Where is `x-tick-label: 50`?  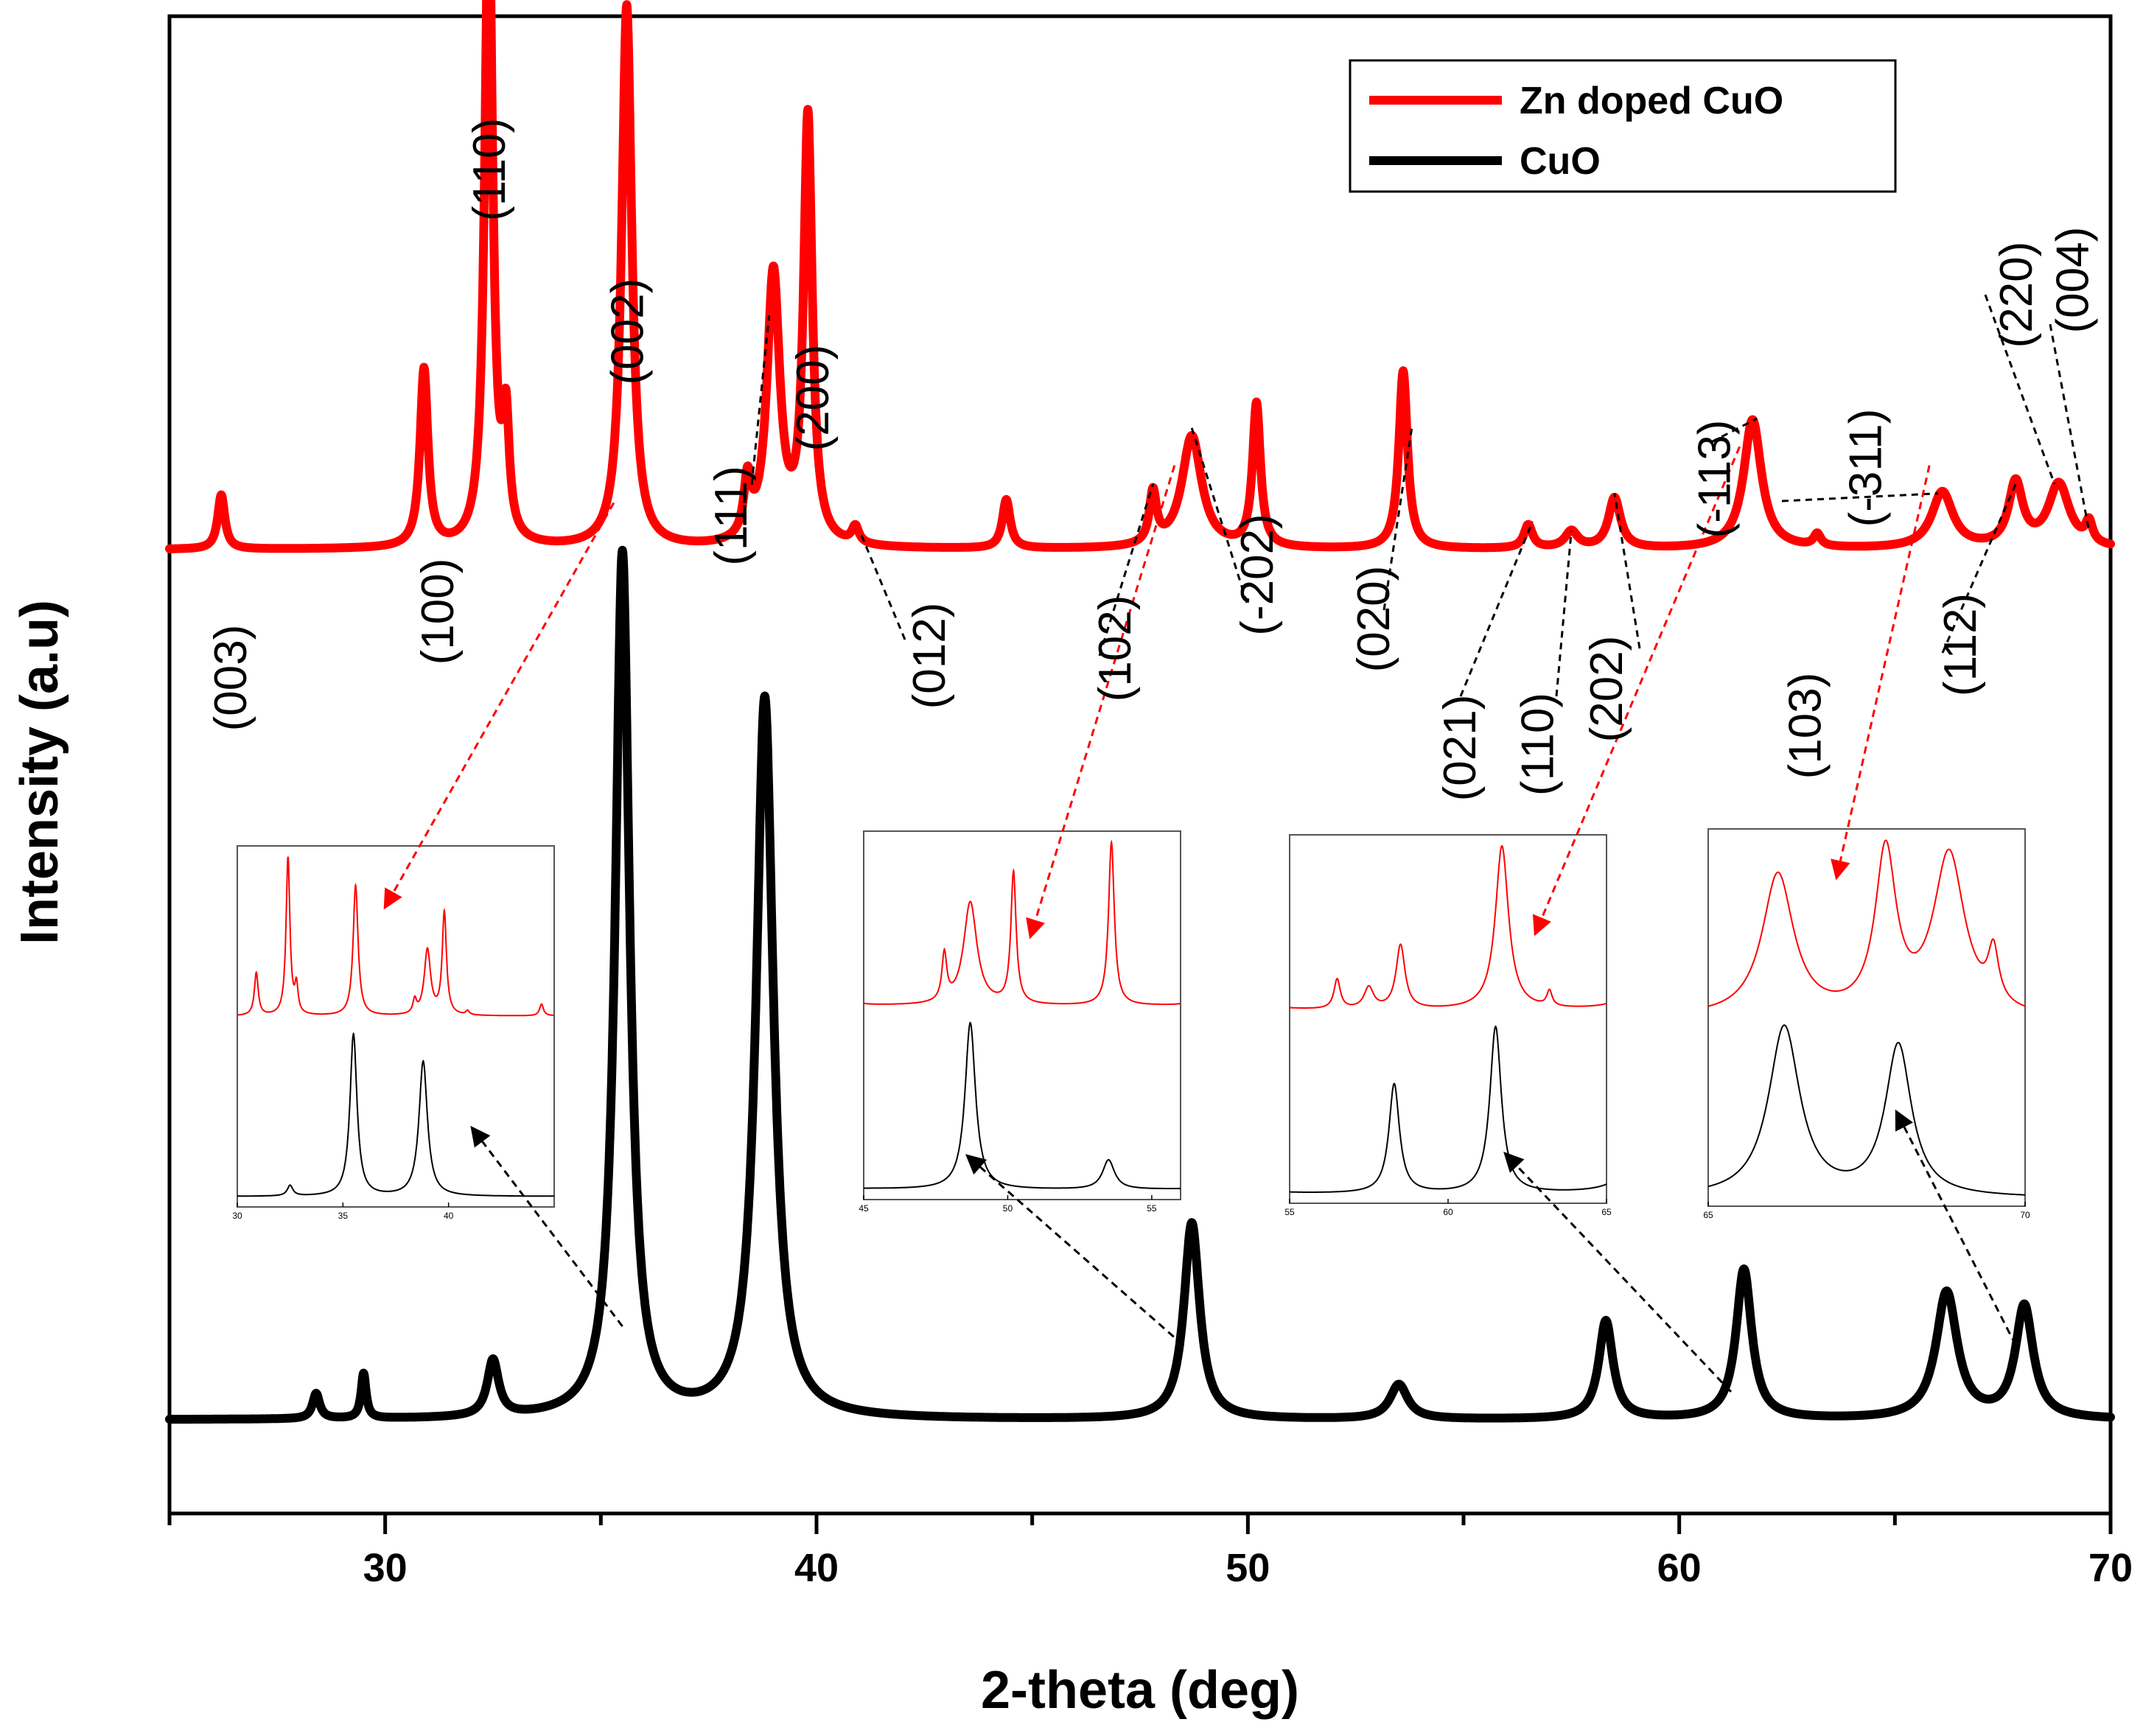
x-tick-label: 50 is located at coordinates (1248, 1568).